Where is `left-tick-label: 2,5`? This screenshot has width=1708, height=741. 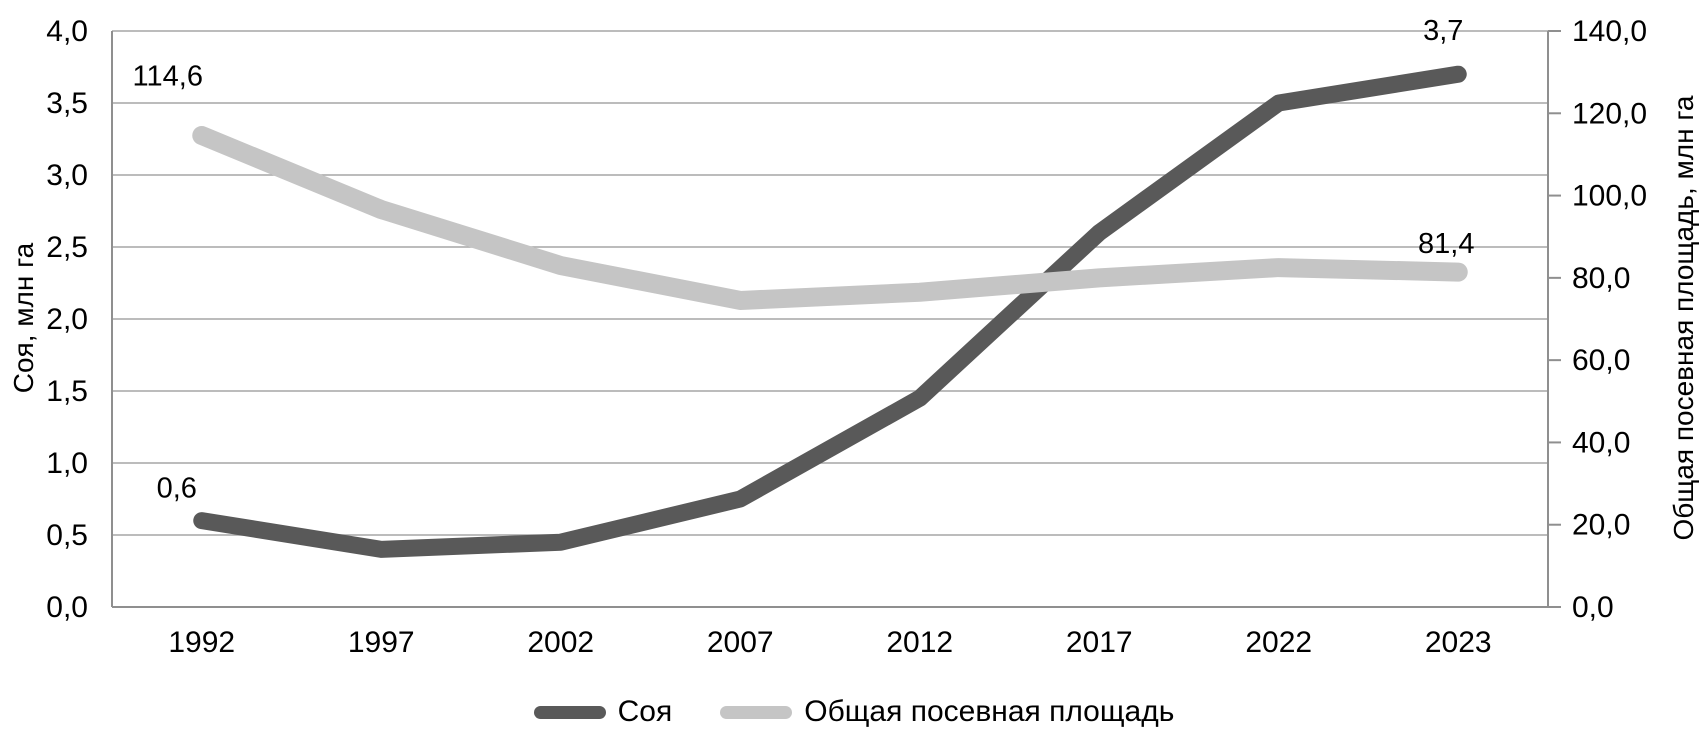 left-tick-label: 2,5 is located at coordinates (67, 247).